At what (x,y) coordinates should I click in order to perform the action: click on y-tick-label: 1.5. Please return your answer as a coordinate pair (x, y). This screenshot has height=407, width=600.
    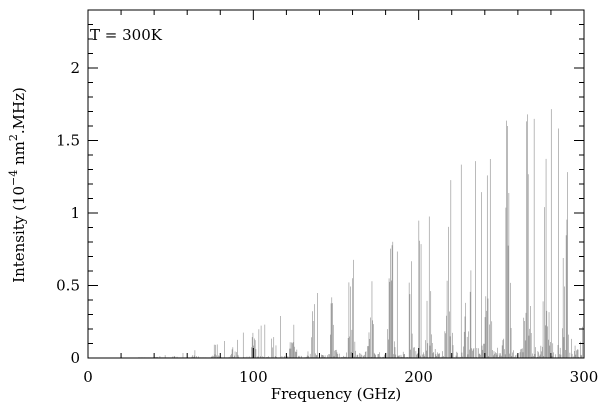
    Looking at the image, I should click on (68, 141).